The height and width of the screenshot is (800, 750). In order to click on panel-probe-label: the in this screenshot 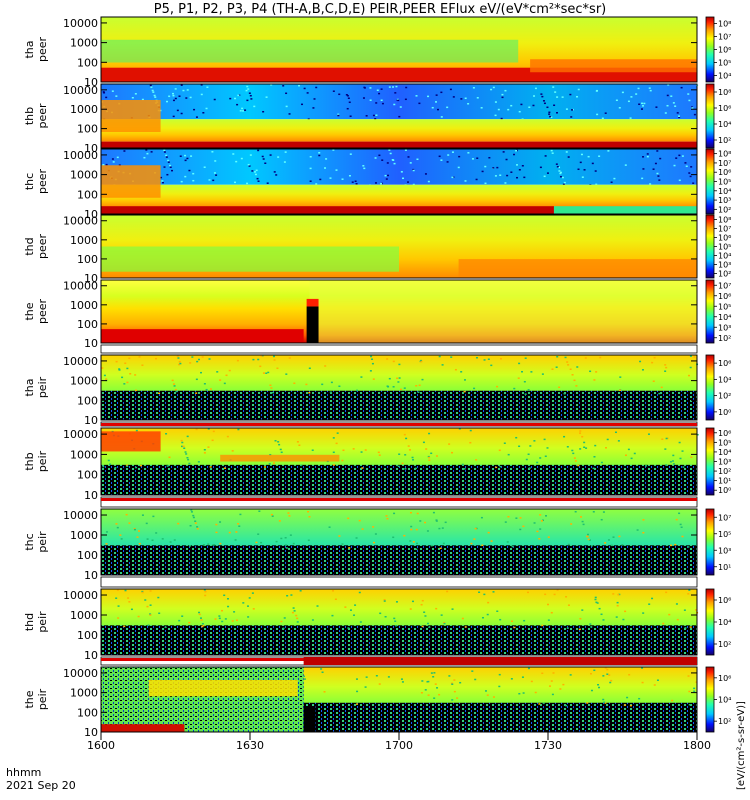, I will do `click(29, 699)`.